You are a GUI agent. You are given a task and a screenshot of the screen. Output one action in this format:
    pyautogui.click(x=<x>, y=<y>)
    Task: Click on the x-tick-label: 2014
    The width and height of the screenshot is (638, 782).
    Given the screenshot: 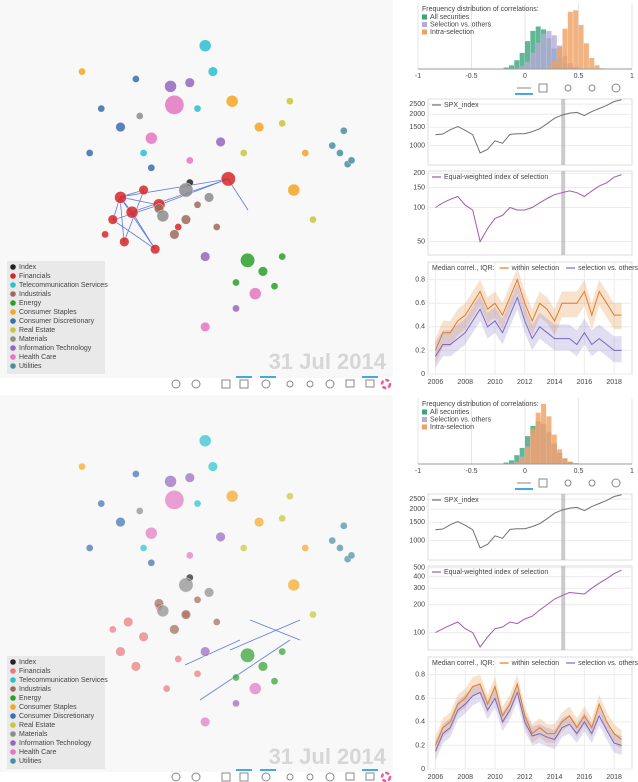 What is the action you would take?
    pyautogui.click(x=555, y=382)
    